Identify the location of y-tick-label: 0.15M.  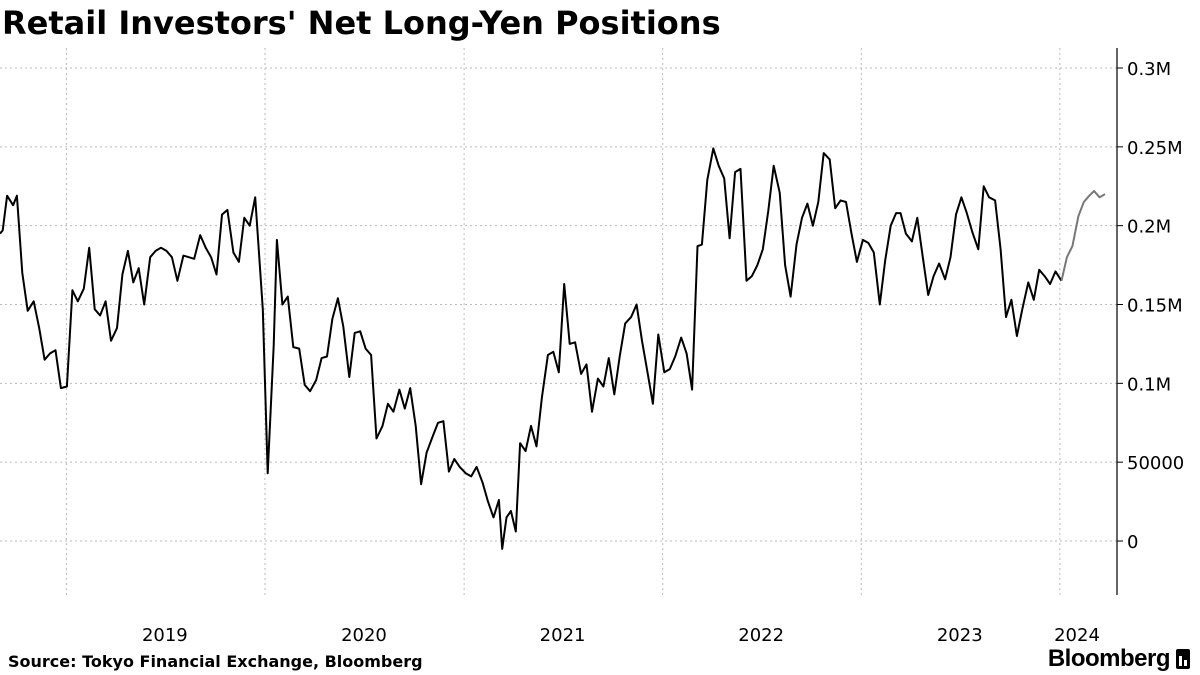
(1155, 306).